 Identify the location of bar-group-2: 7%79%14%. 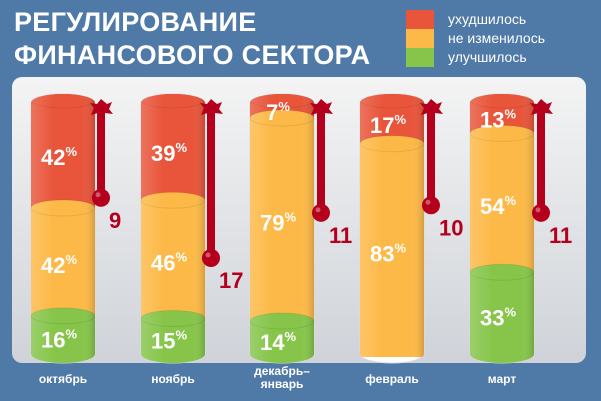
(282, 228).